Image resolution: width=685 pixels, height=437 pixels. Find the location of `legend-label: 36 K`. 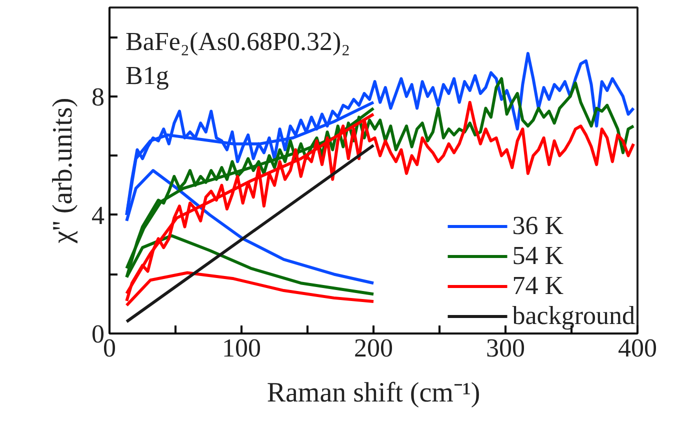

legend-label: 36 K is located at coordinates (538, 226).